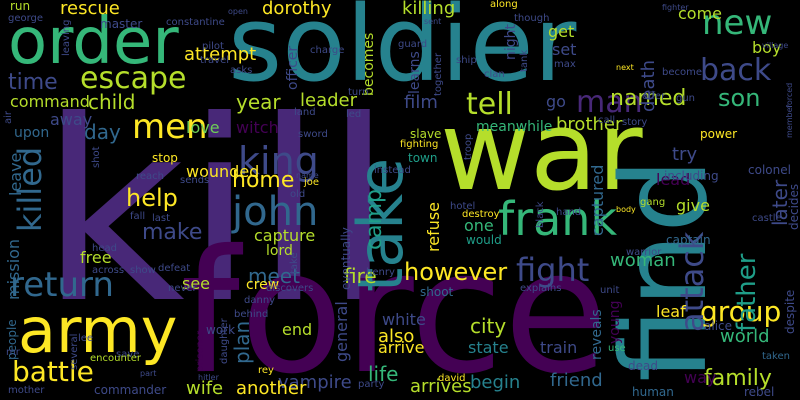 Image resolution: width=800 pixels, height=400 pixels. What do you see at coordinates (174, 268) in the screenshot?
I see `word: defeat` at bounding box center [174, 268].